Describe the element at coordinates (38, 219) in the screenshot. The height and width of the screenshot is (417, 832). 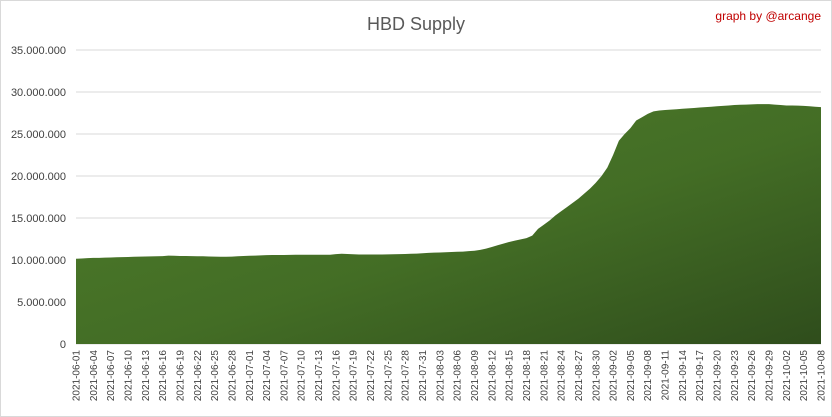
I see `y-tick-label: 15.000.000` at that location.